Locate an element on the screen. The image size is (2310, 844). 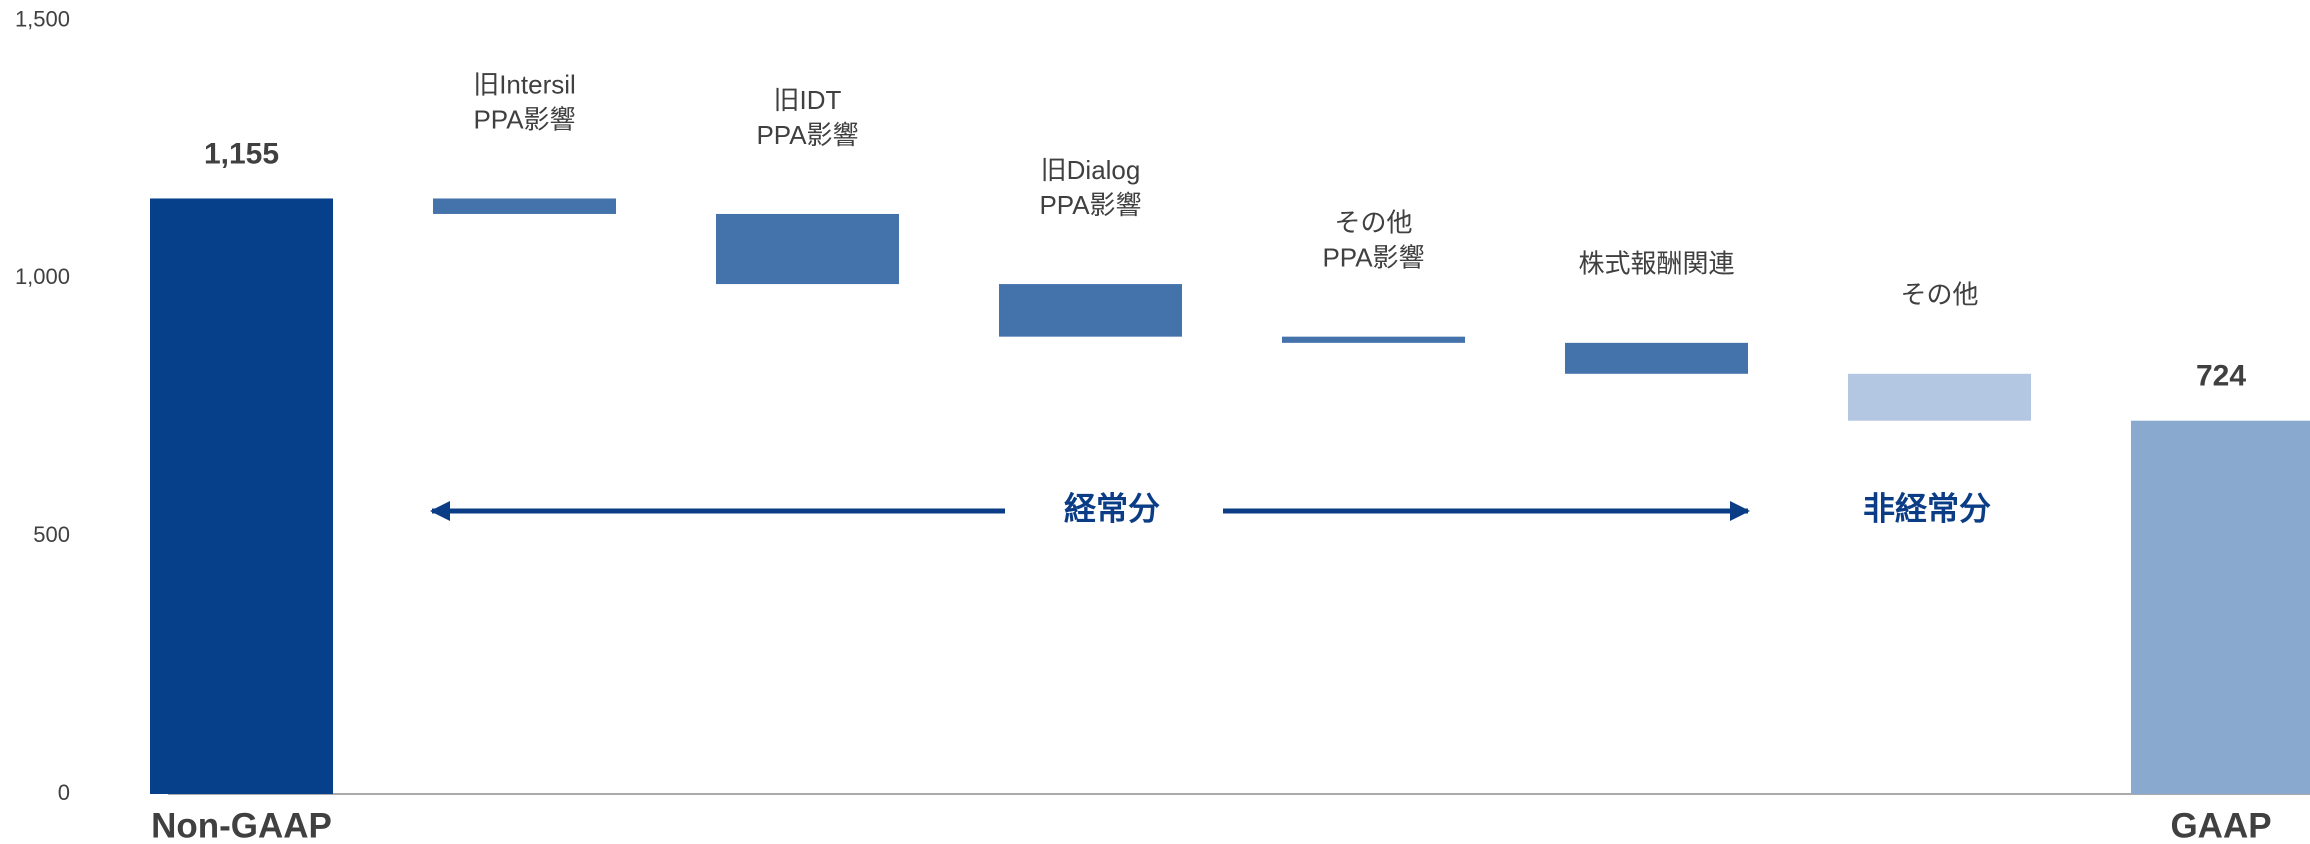
data-label: 1,155 is located at coordinates (241, 153).